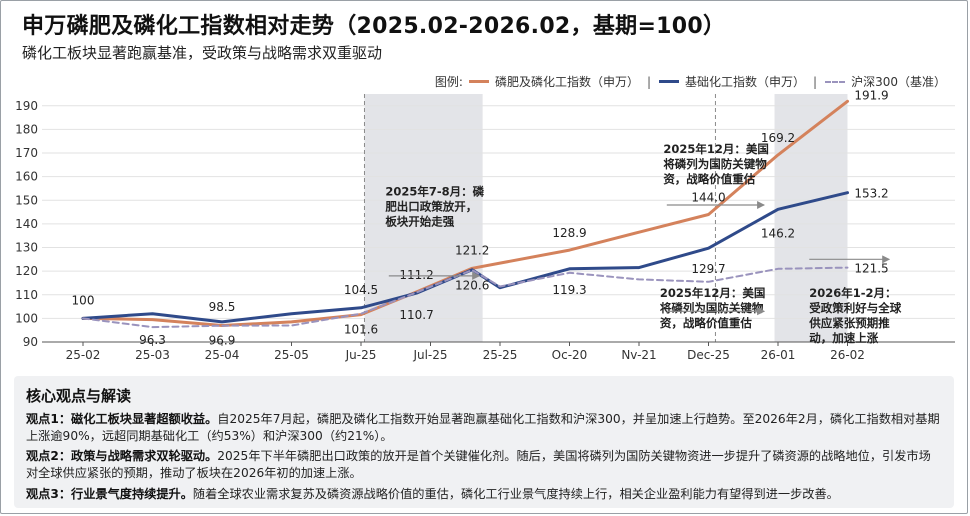  Describe the element at coordinates (478, 81) in the screenshot. I see `legend-swatch-phosphate` at that location.